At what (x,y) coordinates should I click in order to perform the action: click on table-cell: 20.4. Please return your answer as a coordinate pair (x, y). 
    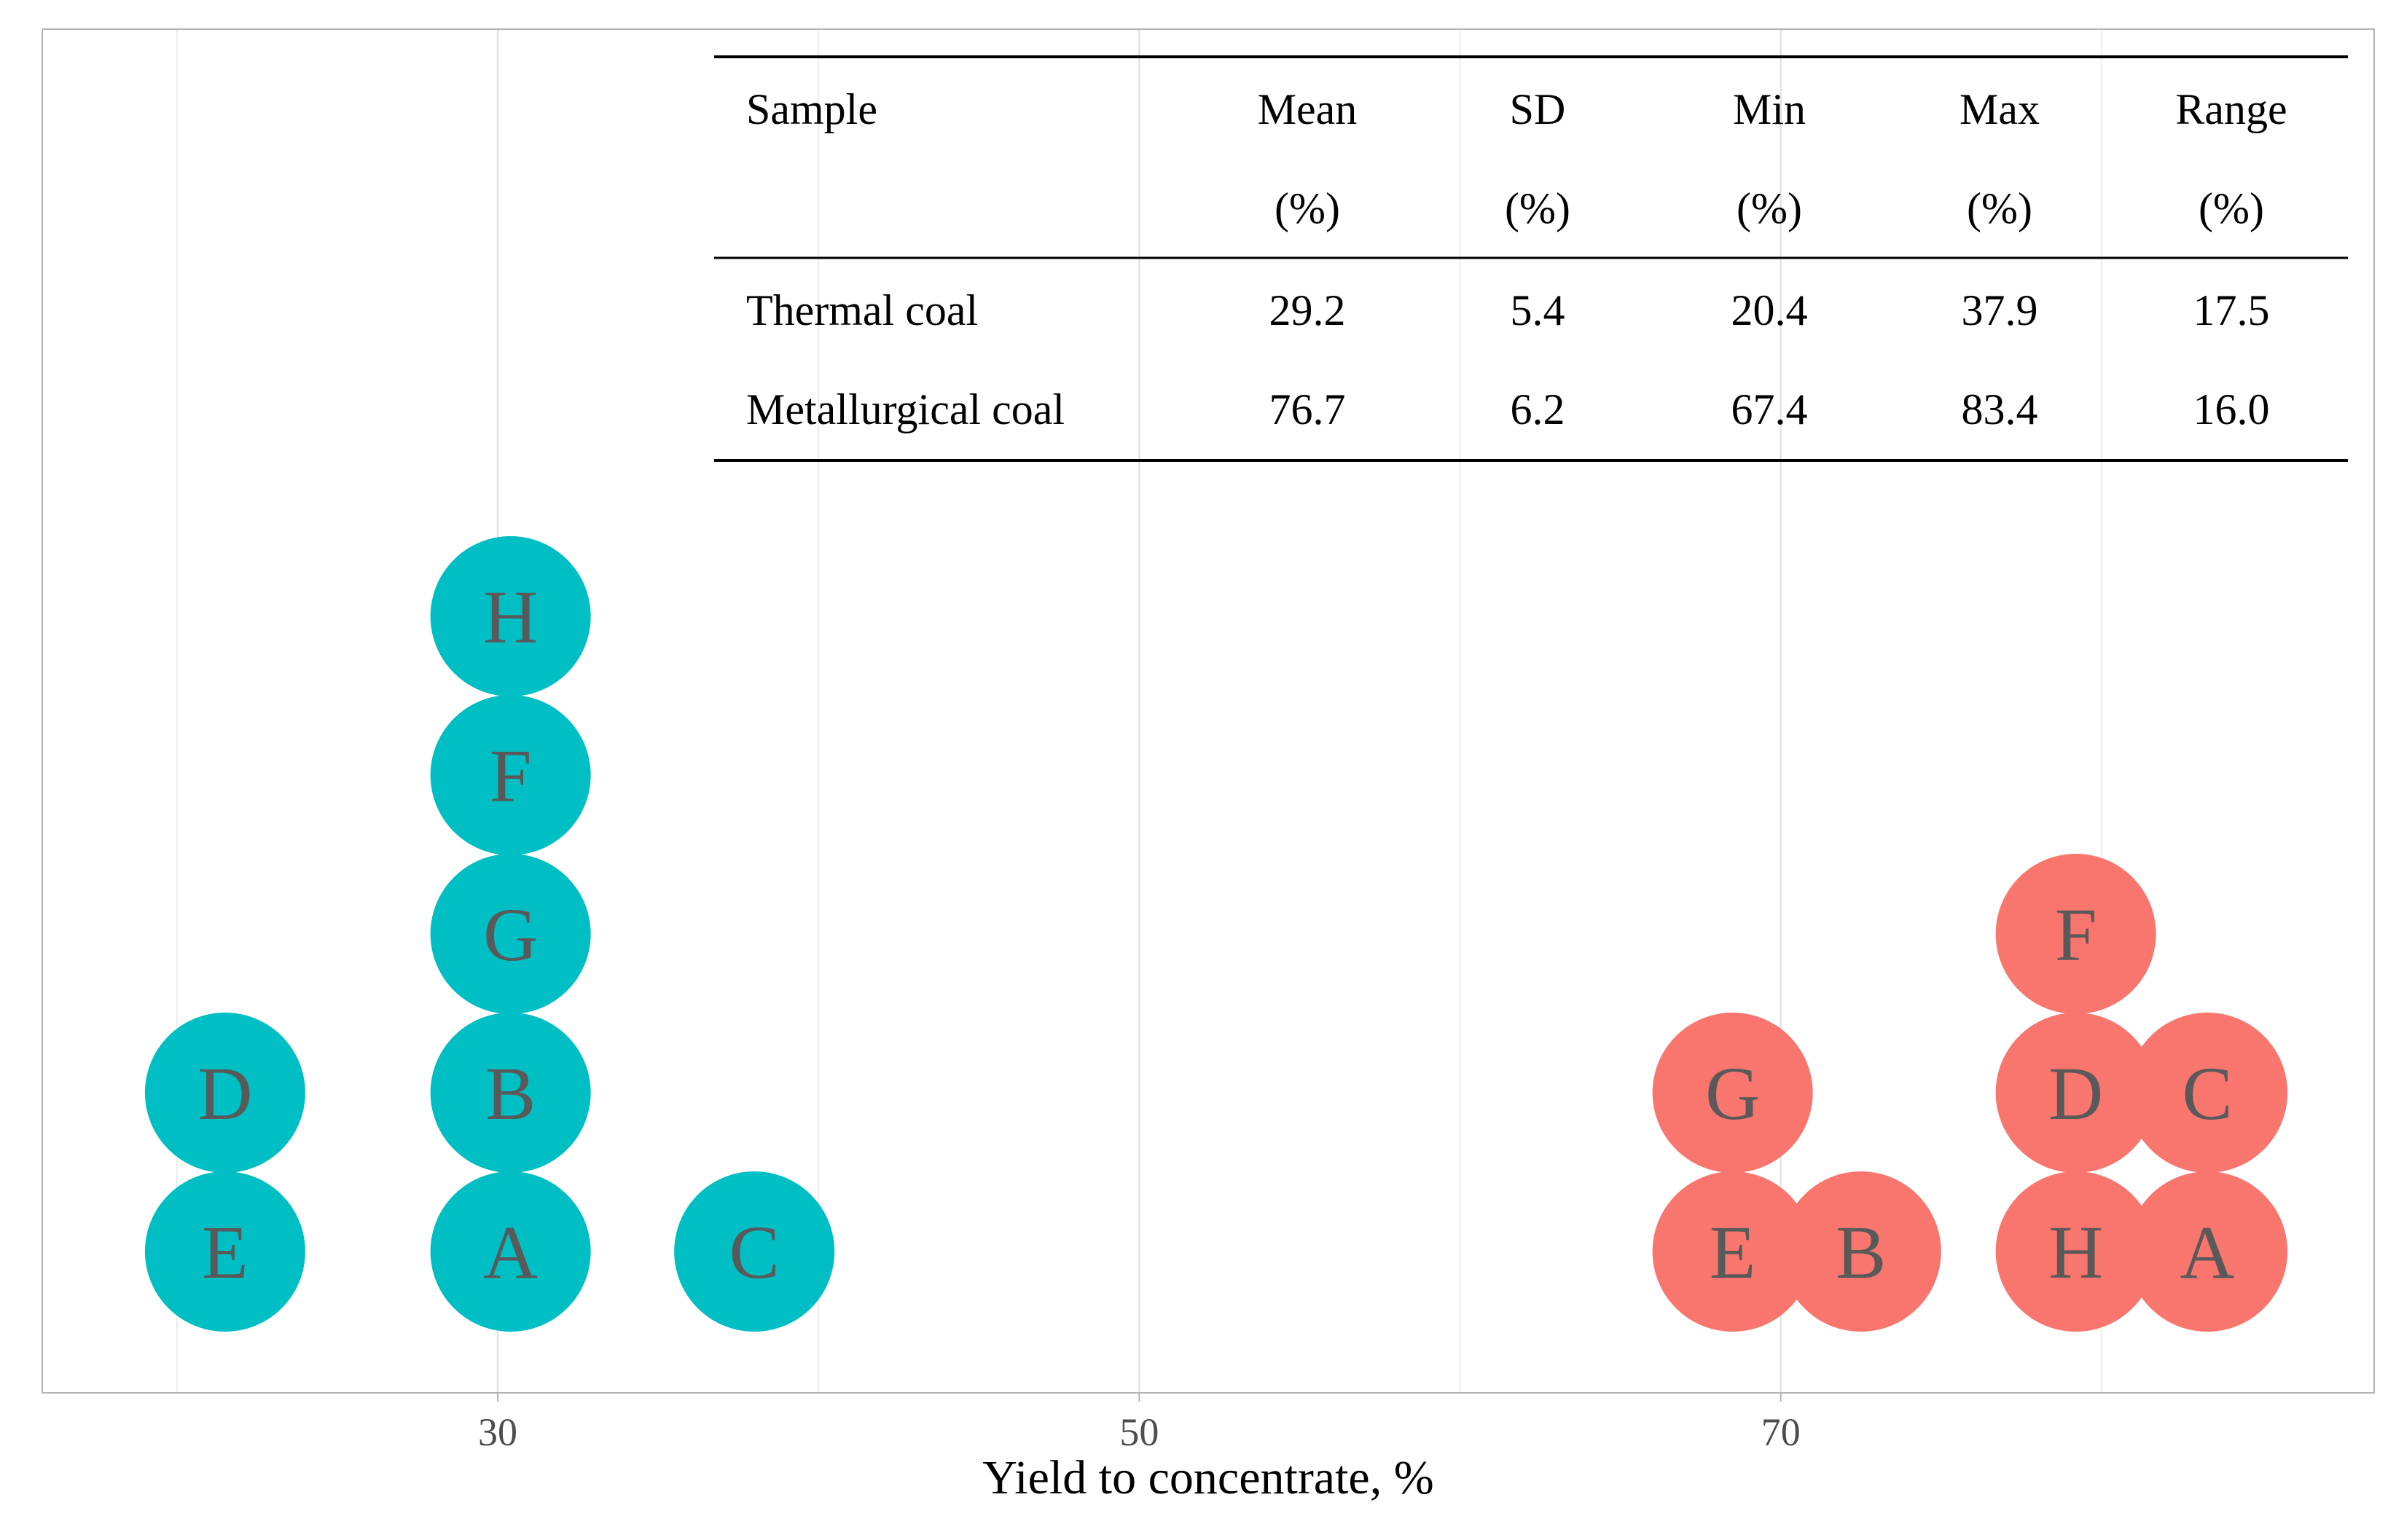
    Looking at the image, I should click on (1770, 310).